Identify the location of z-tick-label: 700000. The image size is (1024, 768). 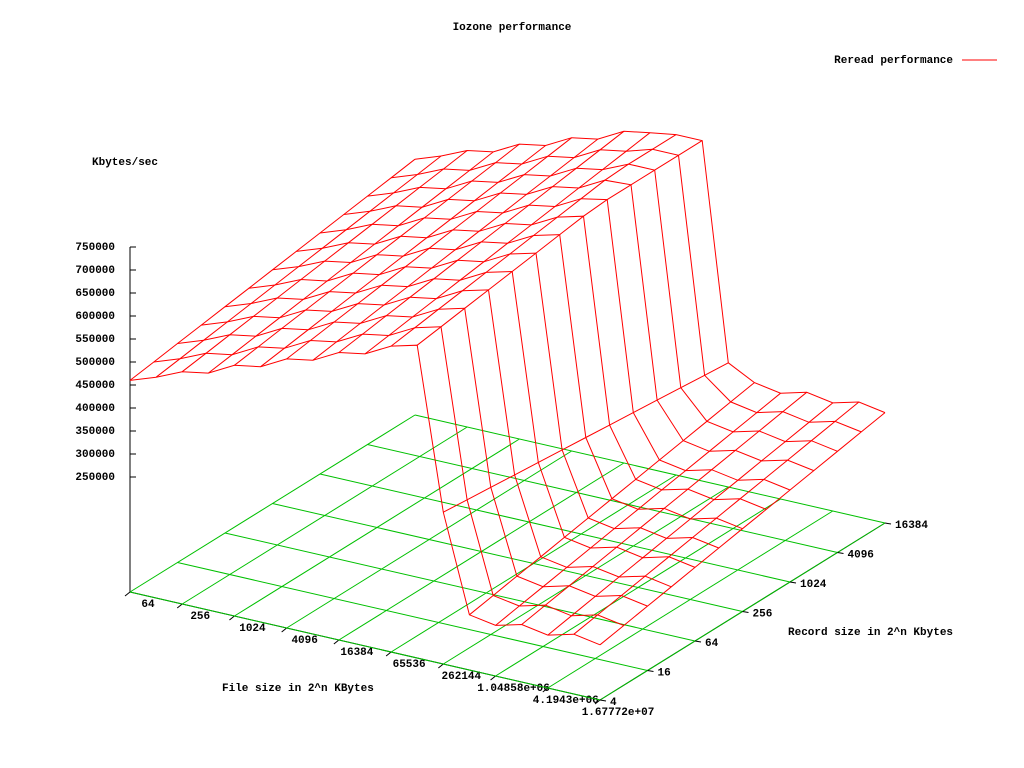
(95, 271).